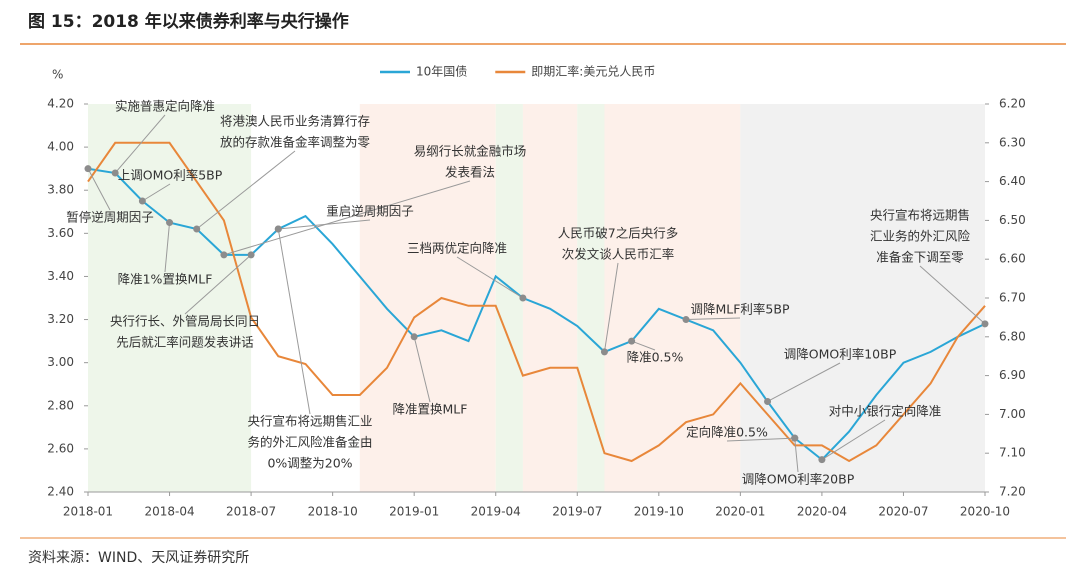 The width and height of the screenshot is (1080, 588). Describe the element at coordinates (170, 175) in the screenshot. I see `annotation-text: 上调OMO利率5BP` at that location.